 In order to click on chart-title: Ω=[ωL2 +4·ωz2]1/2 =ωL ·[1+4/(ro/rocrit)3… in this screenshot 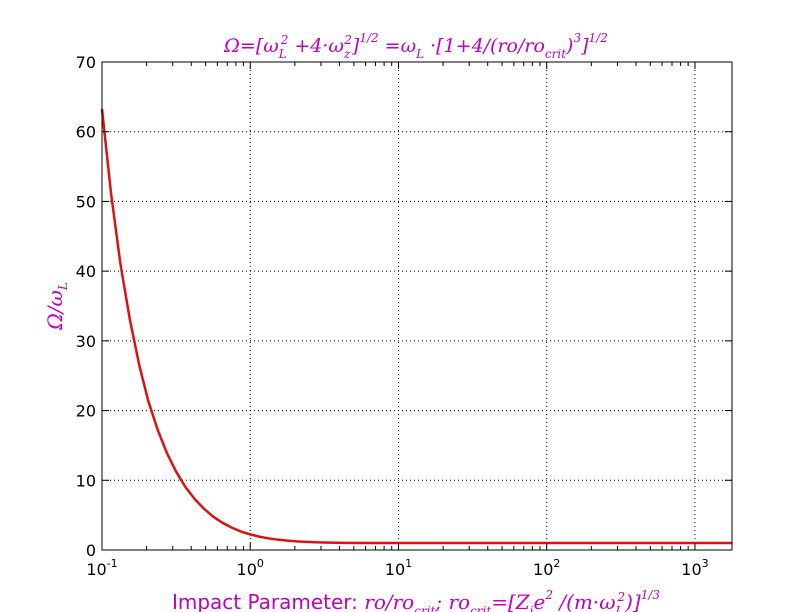, I will do `click(415, 46)`.